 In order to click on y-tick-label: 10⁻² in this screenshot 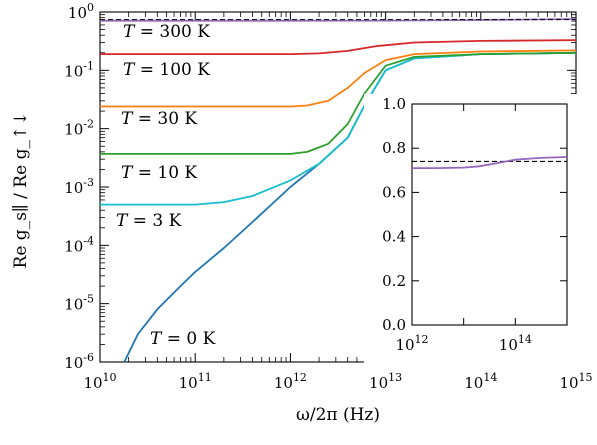, I will do `click(79, 128)`.